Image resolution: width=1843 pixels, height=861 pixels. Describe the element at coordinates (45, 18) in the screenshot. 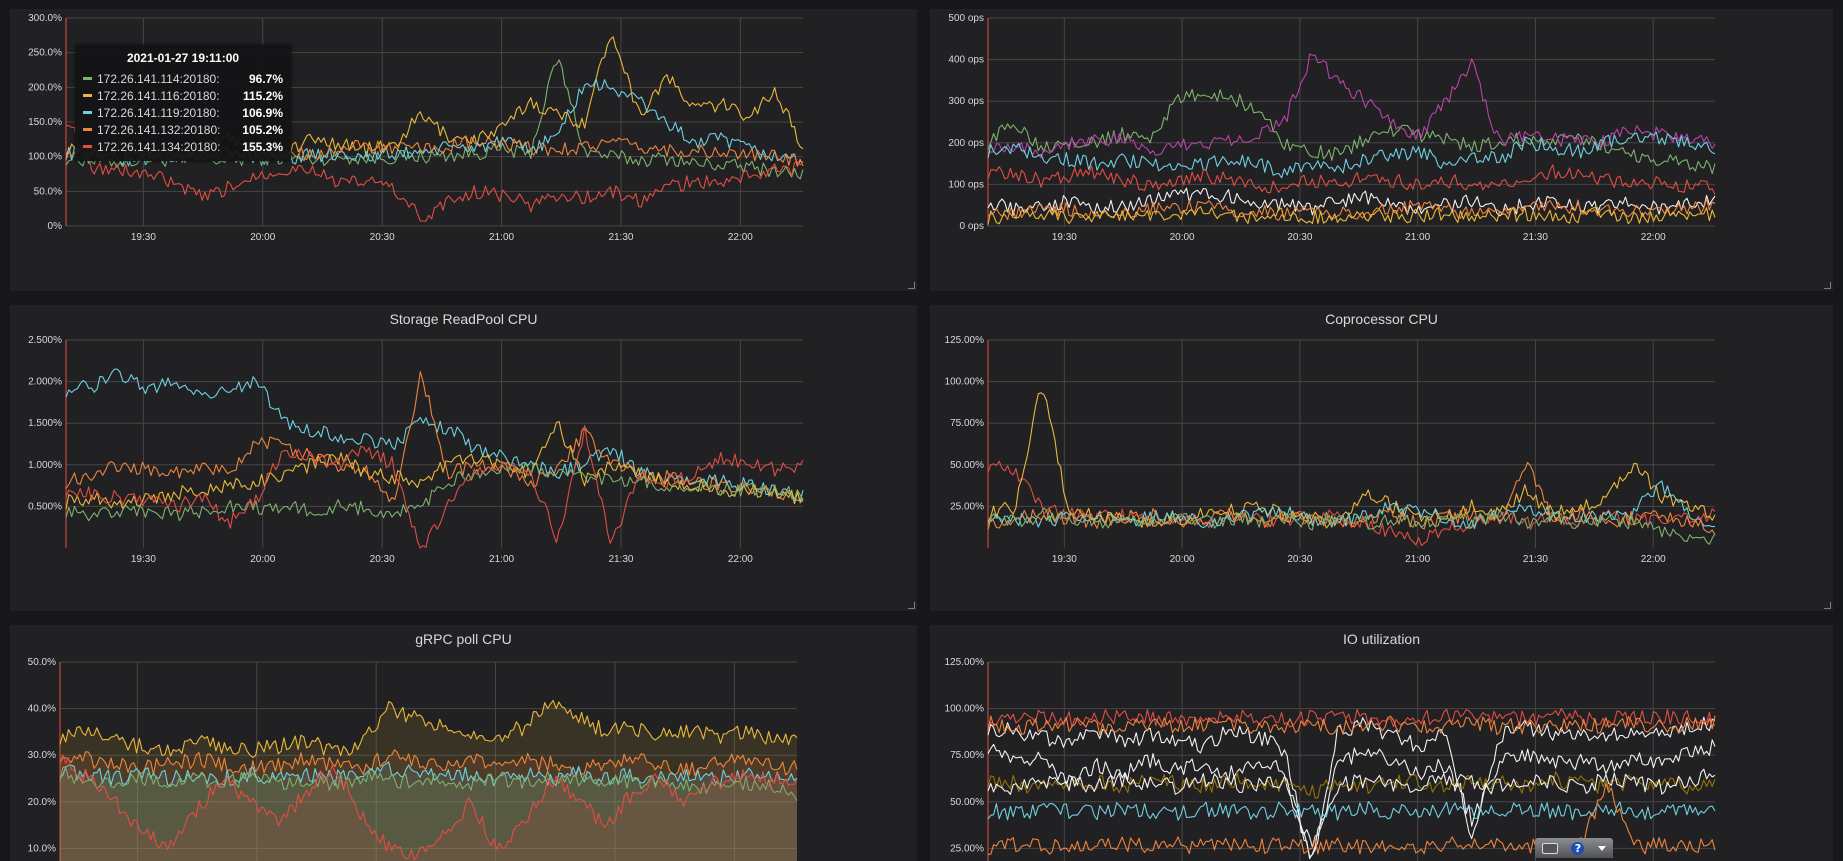

I see `y-tick-label: 300.0%` at that location.